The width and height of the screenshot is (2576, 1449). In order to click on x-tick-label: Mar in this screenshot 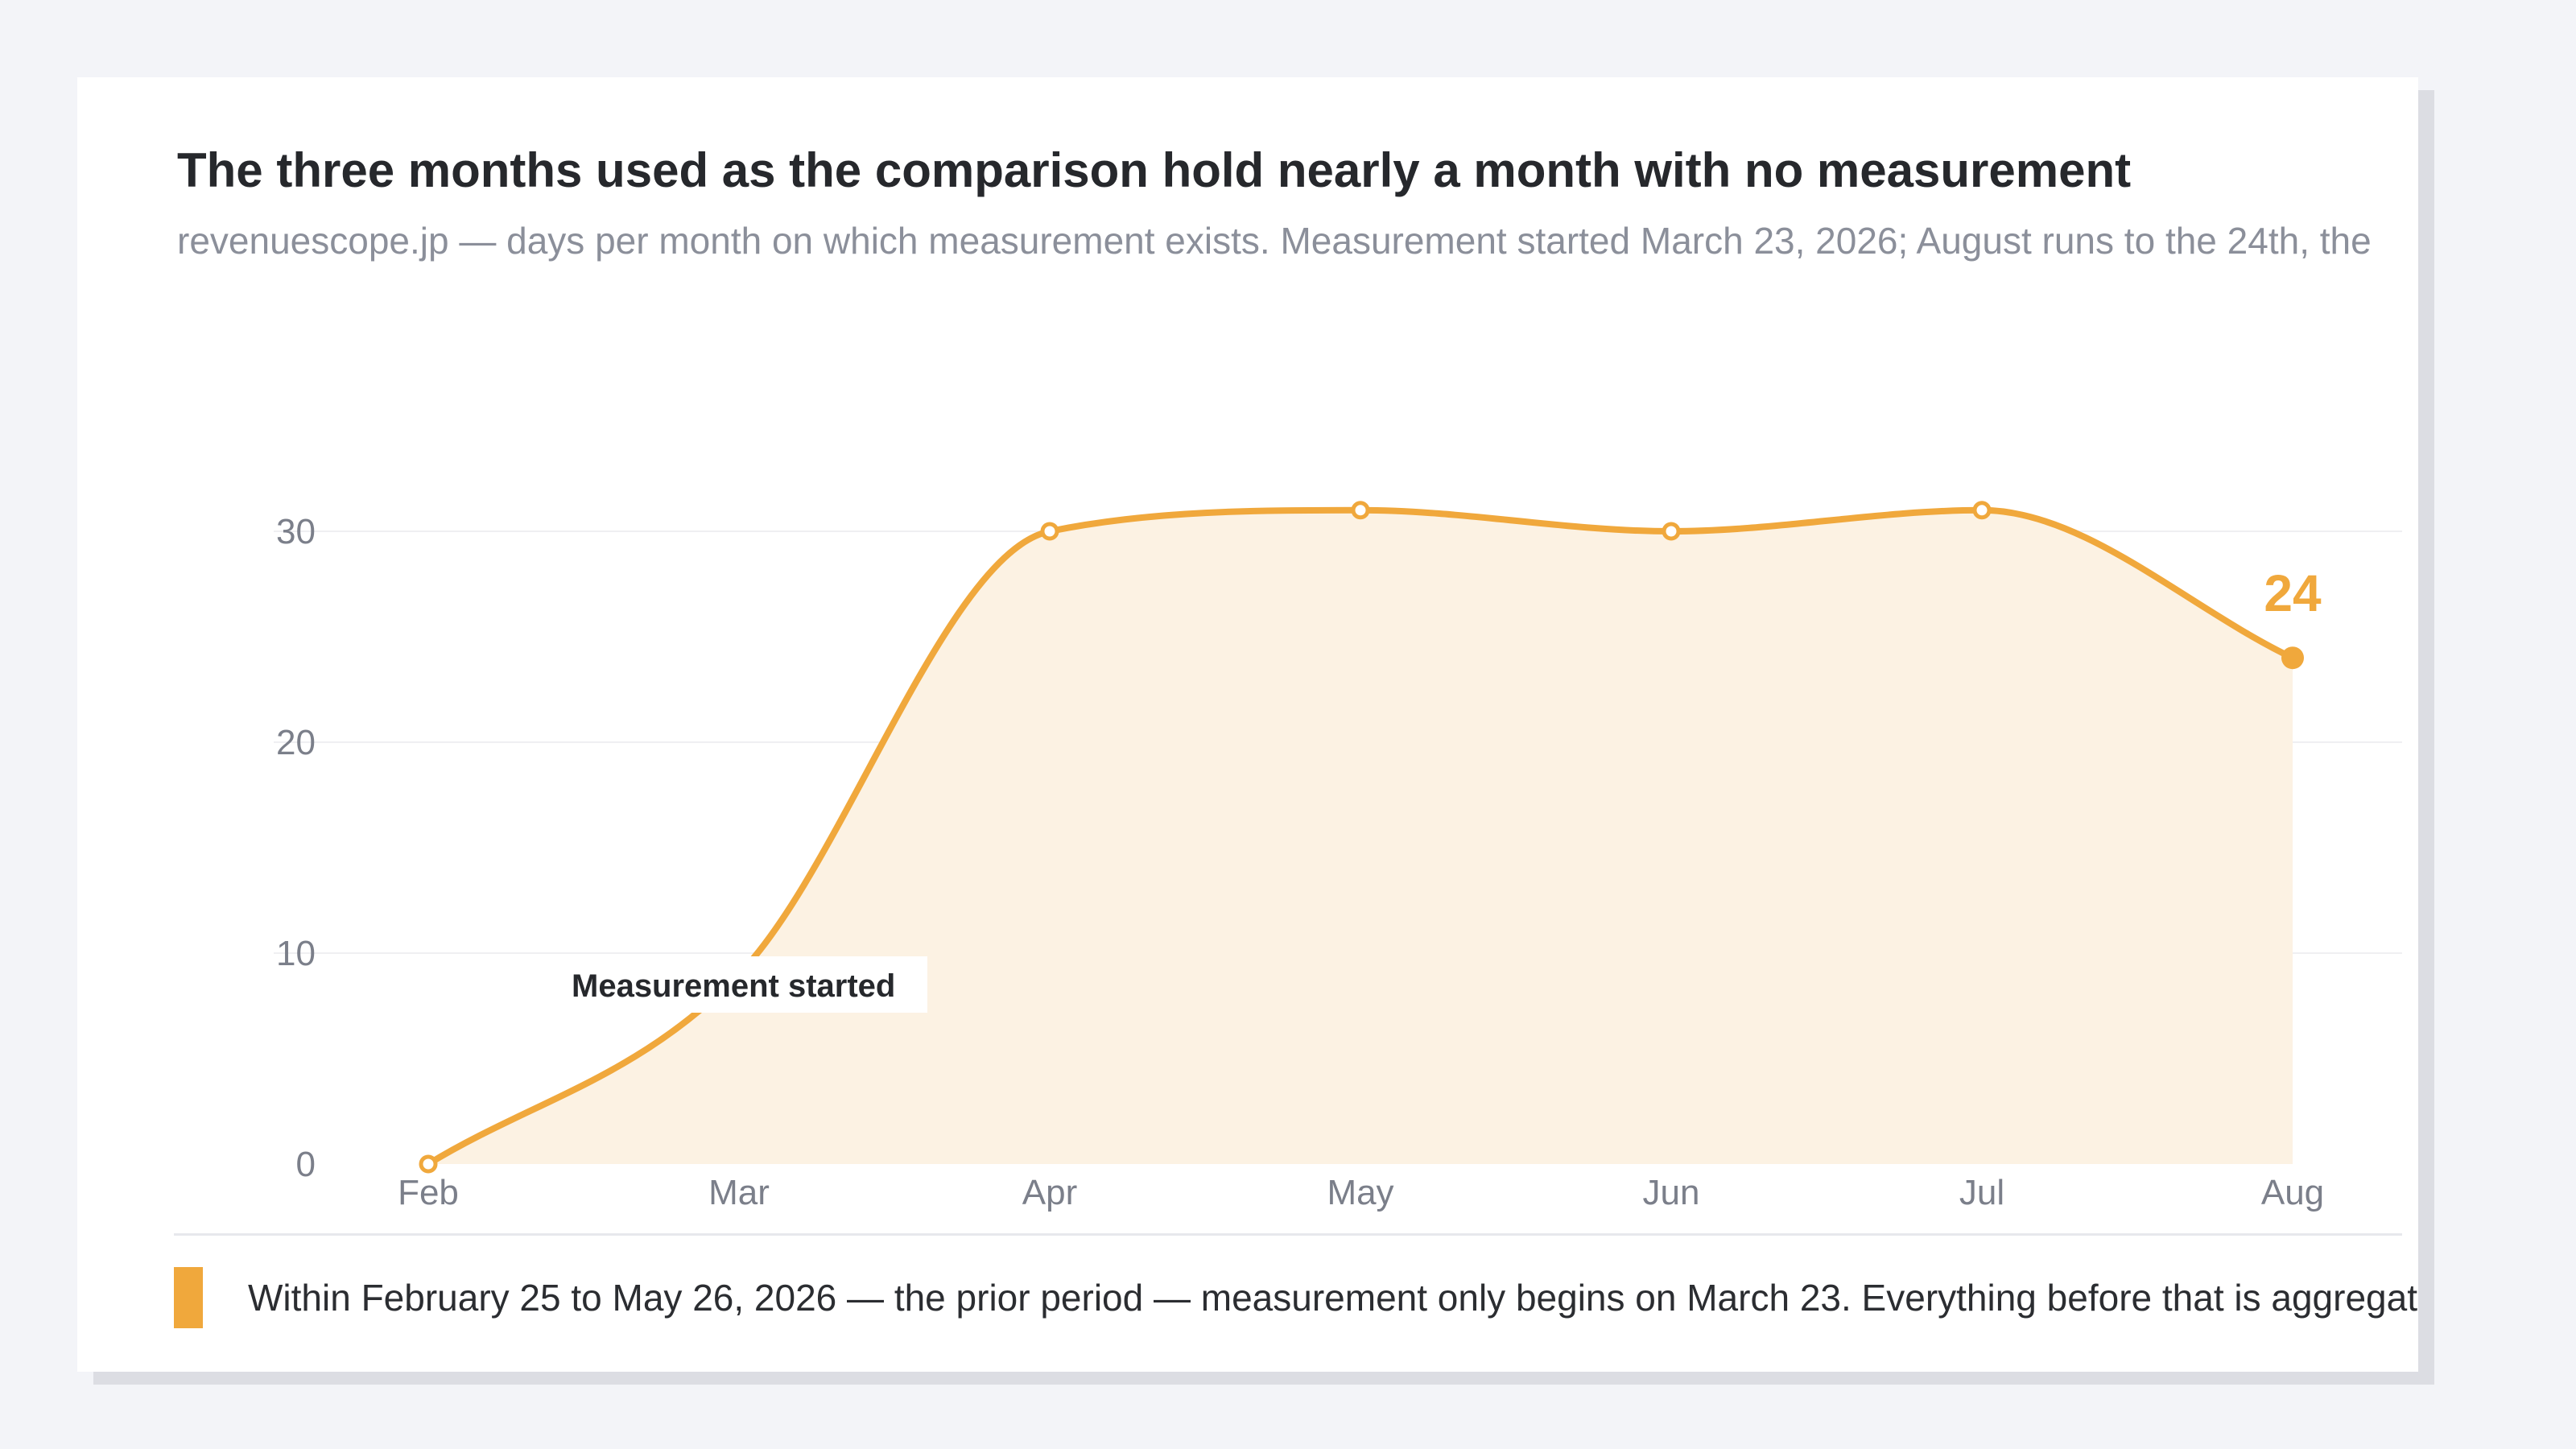, I will do `click(739, 1192)`.